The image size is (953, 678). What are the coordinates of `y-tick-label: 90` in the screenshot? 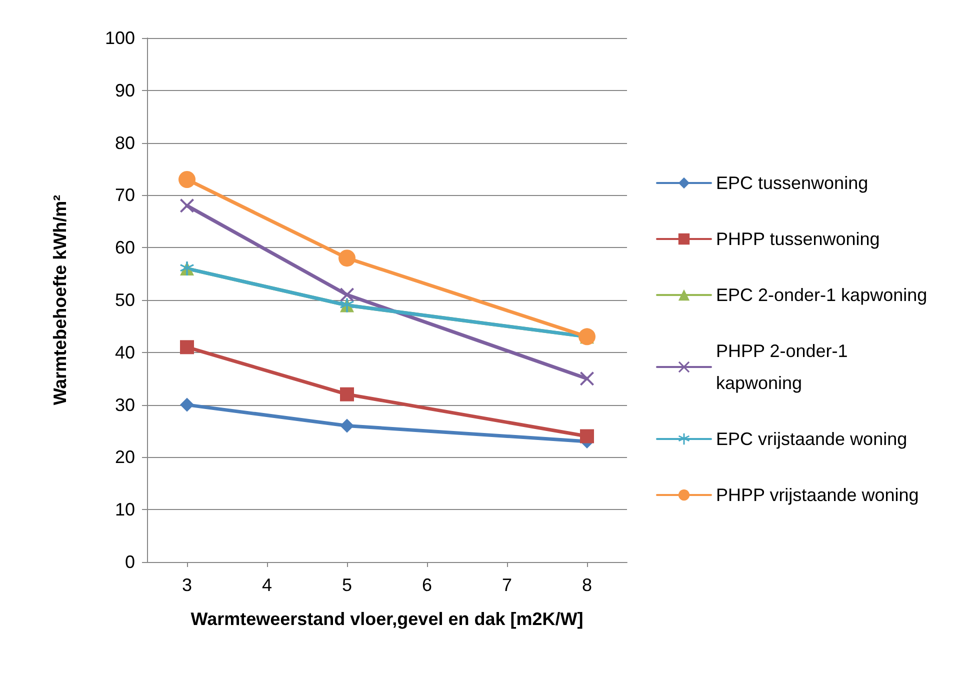 It's located at (124, 90).